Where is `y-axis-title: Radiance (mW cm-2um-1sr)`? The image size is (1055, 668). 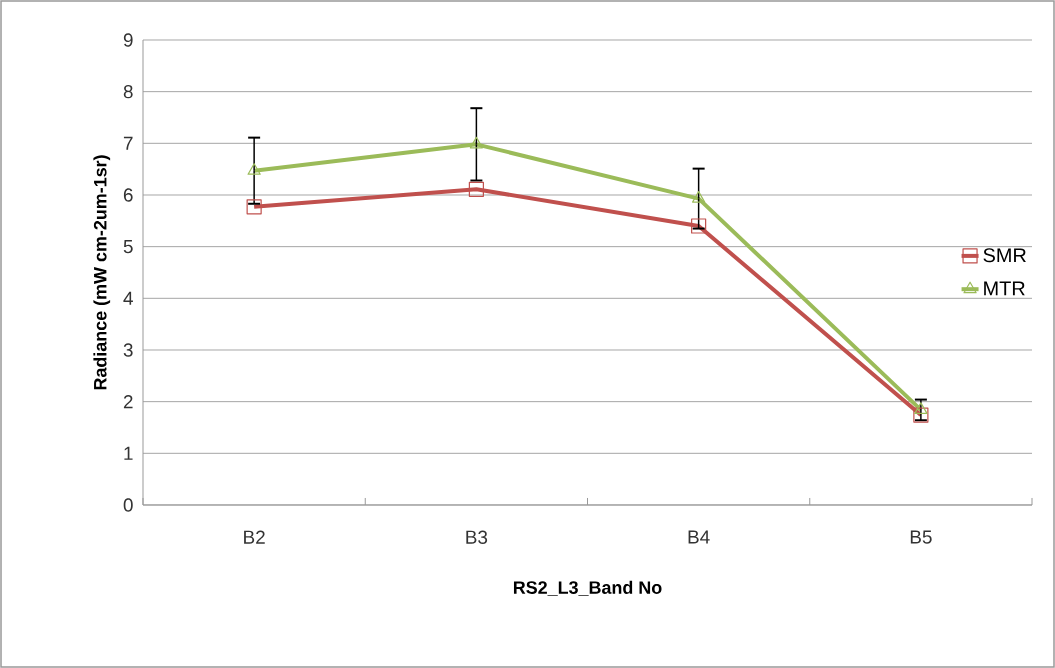
y-axis-title: Radiance (mW cm-2um-1sr) is located at coordinates (102, 272).